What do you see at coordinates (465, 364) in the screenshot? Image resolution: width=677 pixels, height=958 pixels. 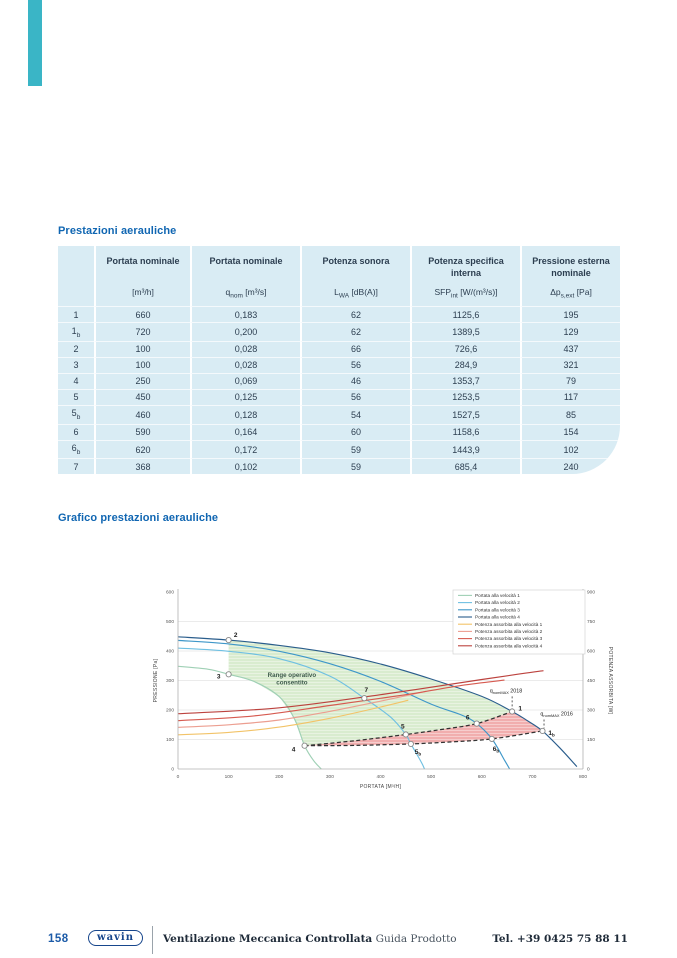 I see `table-cell: 284,9` at bounding box center [465, 364].